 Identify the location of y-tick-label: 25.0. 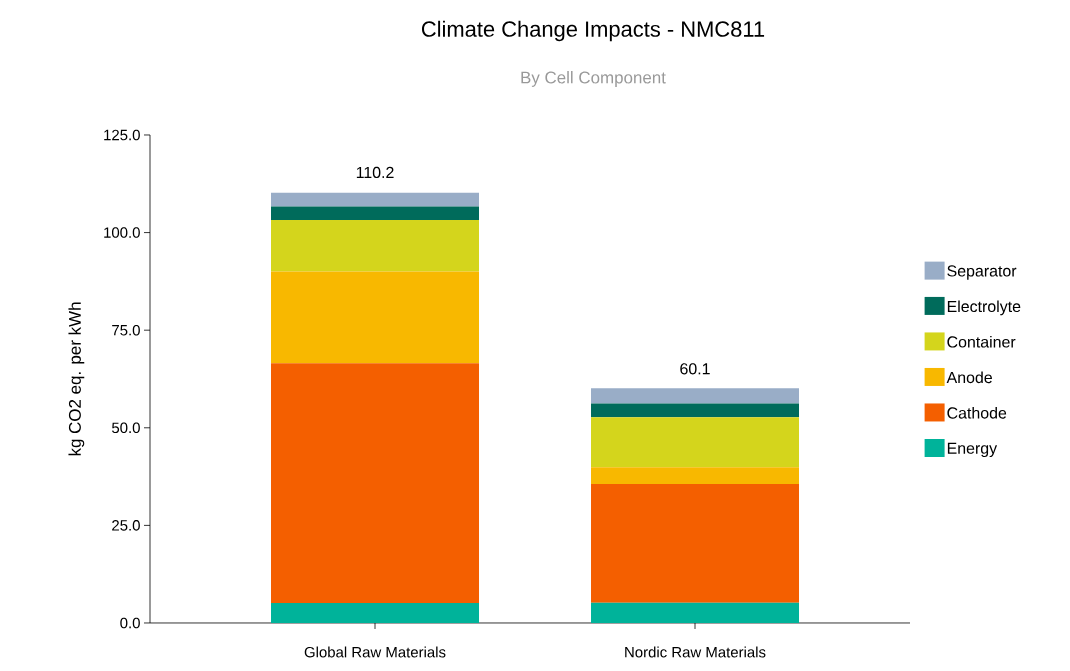
(126, 525).